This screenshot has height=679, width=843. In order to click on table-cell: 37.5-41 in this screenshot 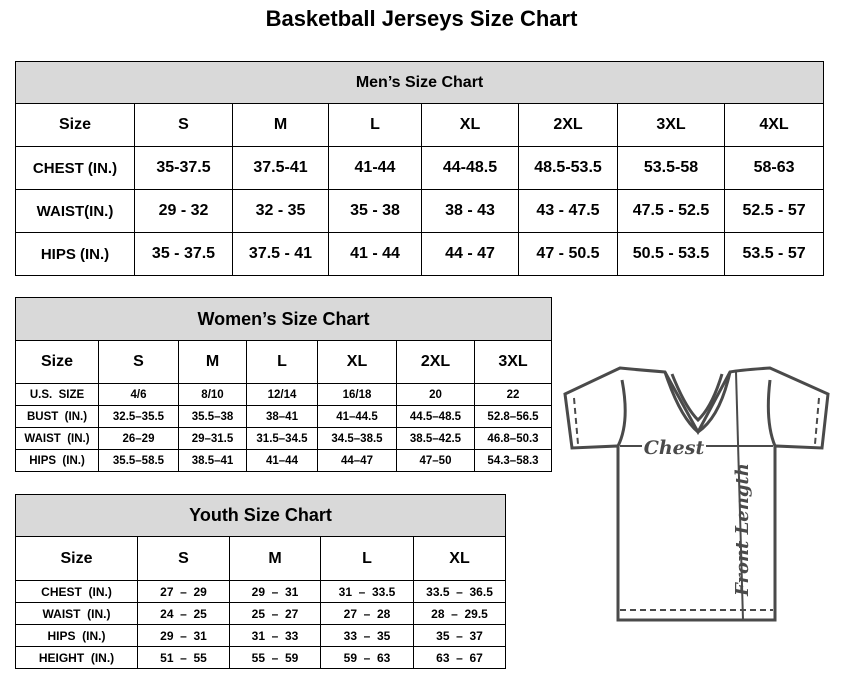, I will do `click(280, 168)`.